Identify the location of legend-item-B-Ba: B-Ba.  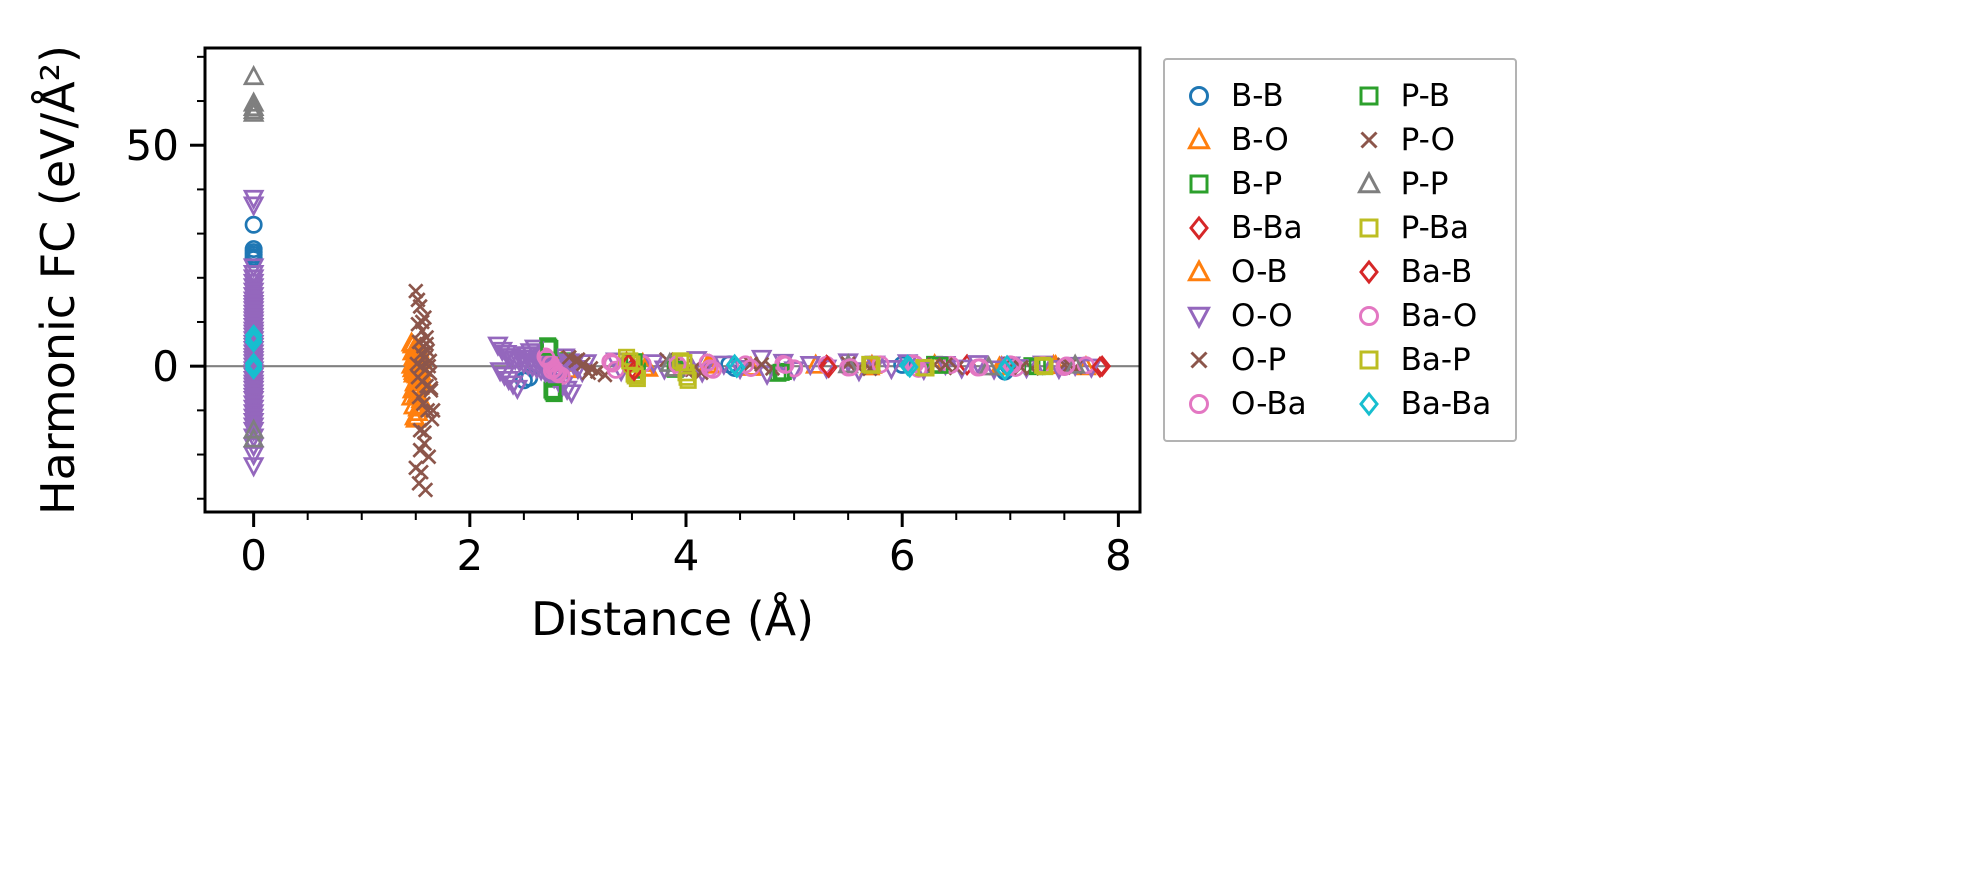
(1245, 228).